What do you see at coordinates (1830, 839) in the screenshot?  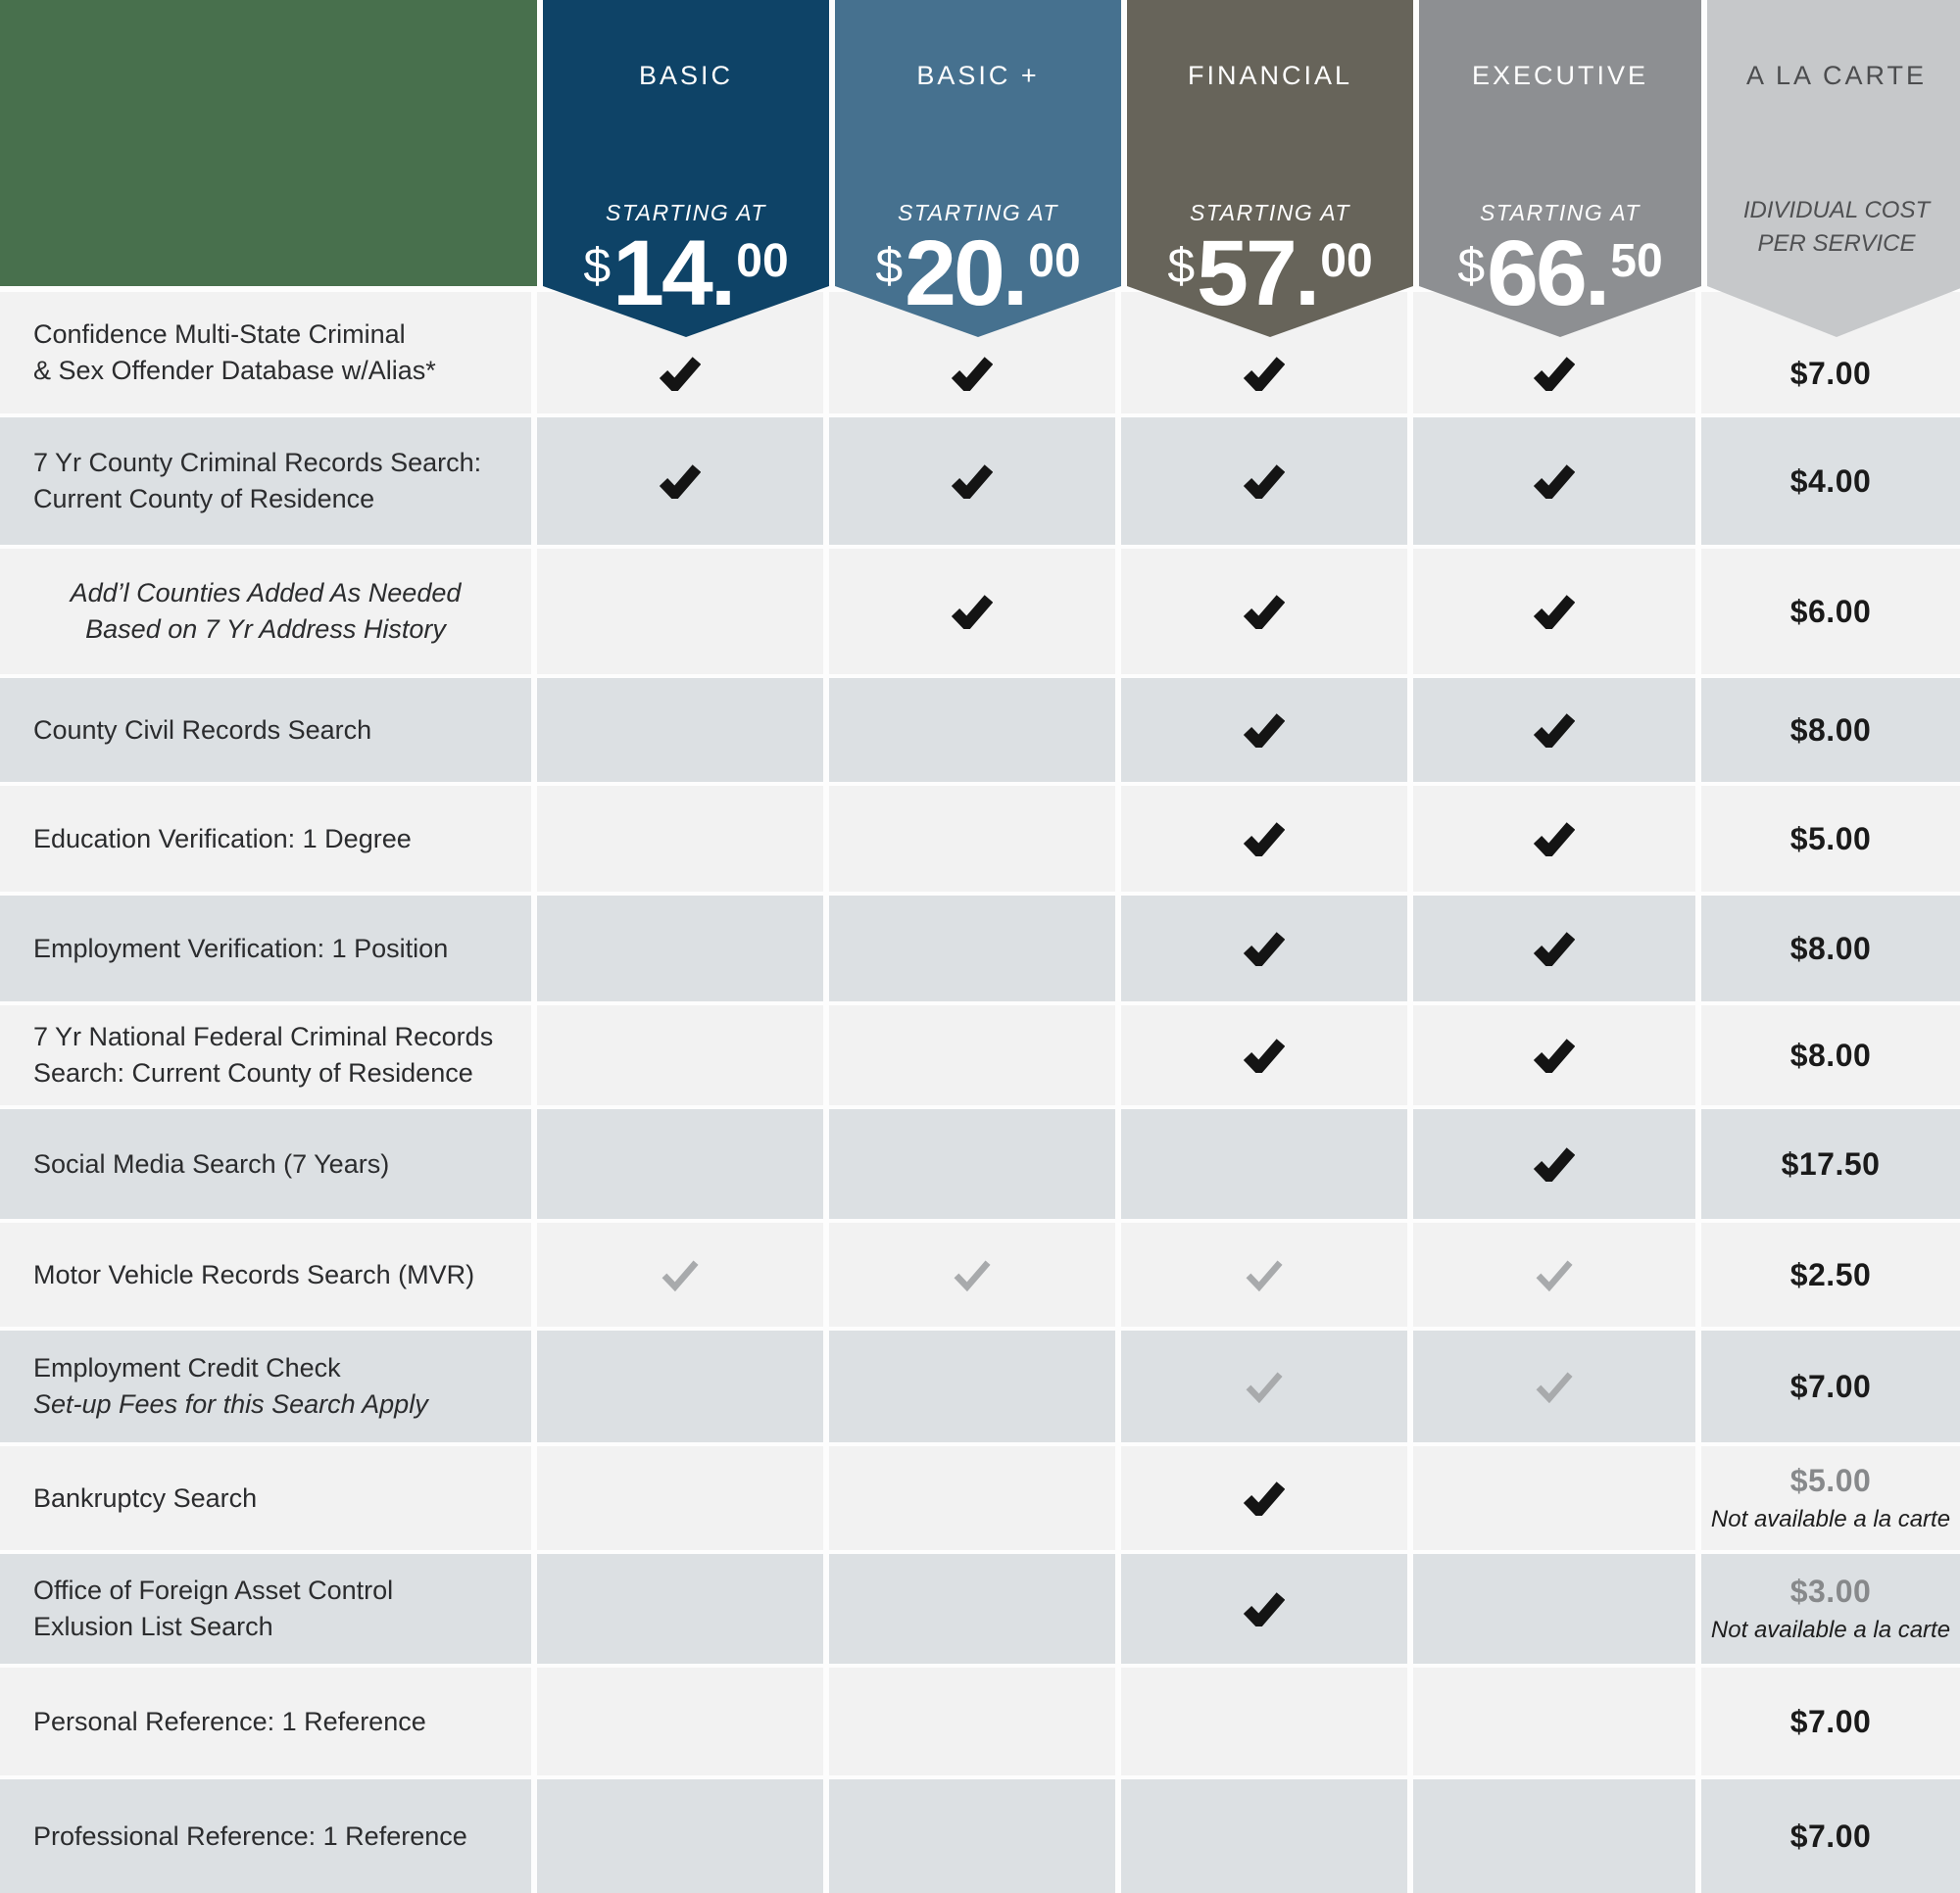 I see `a-la-carte-price-cell: $5.00` at bounding box center [1830, 839].